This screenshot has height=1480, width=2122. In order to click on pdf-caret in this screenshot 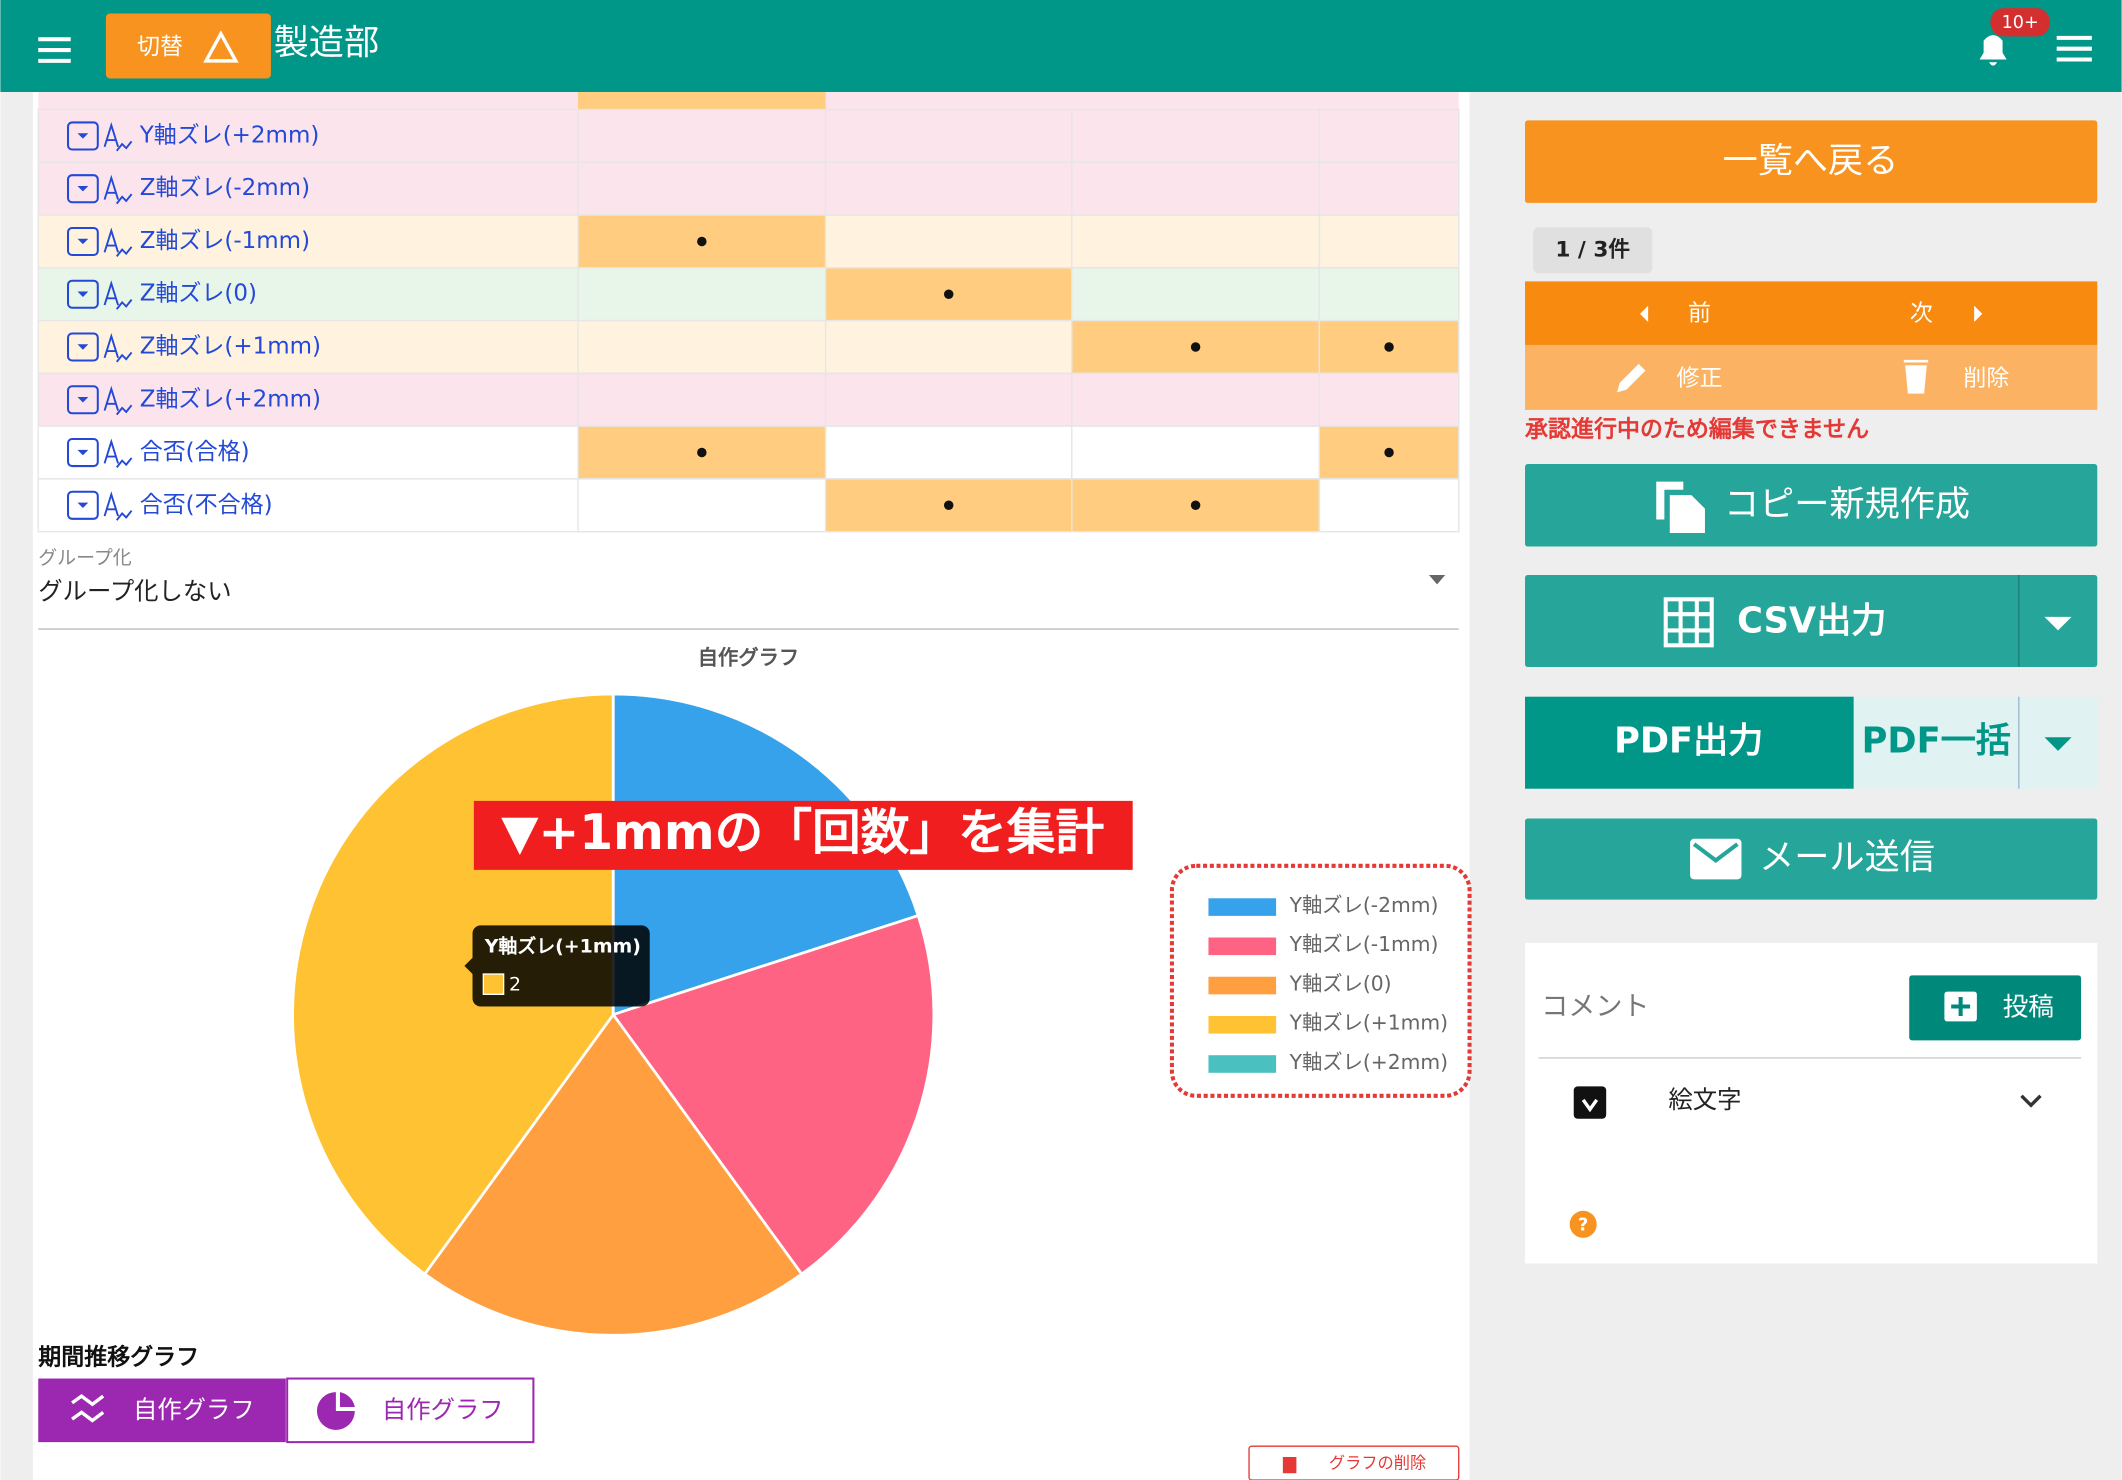, I will do `click(2058, 744)`.